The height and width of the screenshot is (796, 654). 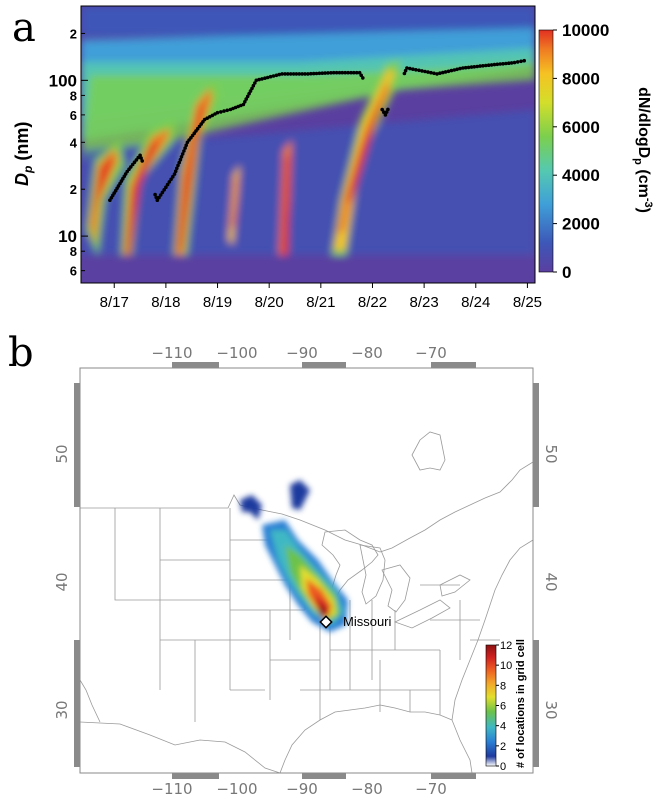 I want to click on x-tick-label: 8/22, so click(x=372, y=302).